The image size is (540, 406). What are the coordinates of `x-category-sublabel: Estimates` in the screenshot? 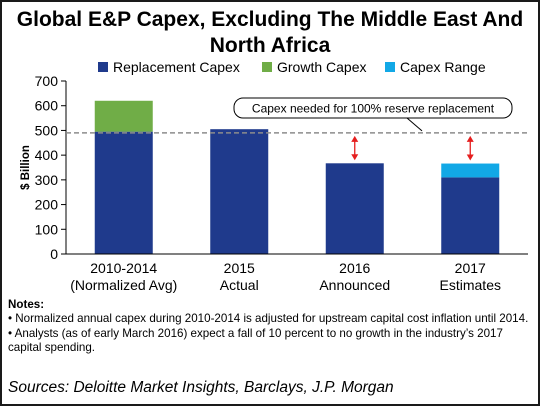 It's located at (470, 285).